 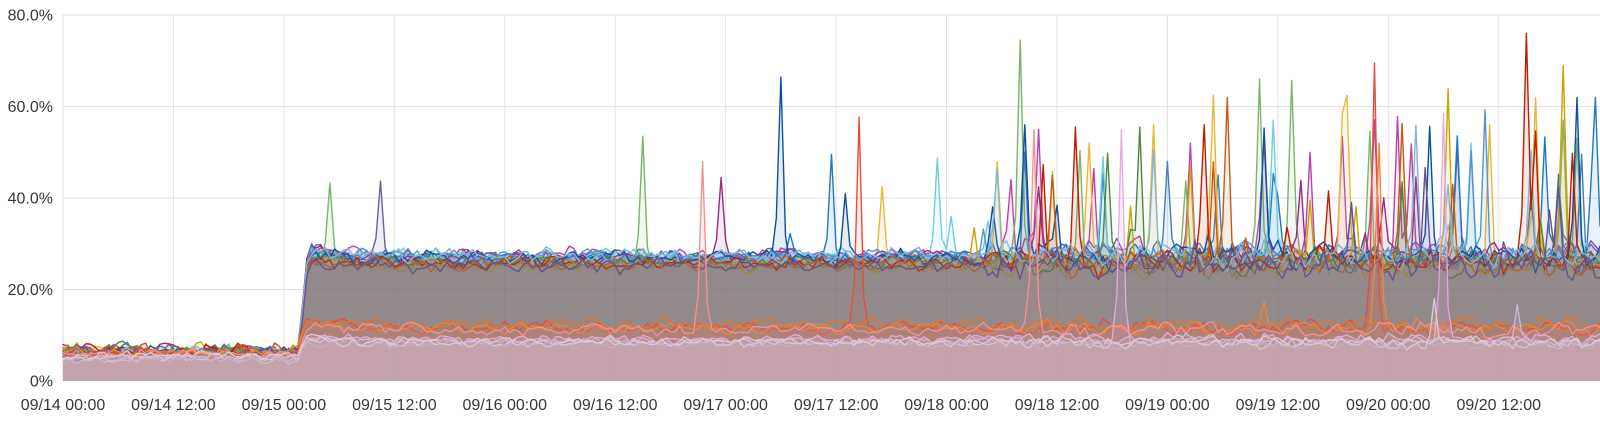 What do you see at coordinates (615, 405) in the screenshot?
I see `x-axis-tick-label: 09/16 12:00` at bounding box center [615, 405].